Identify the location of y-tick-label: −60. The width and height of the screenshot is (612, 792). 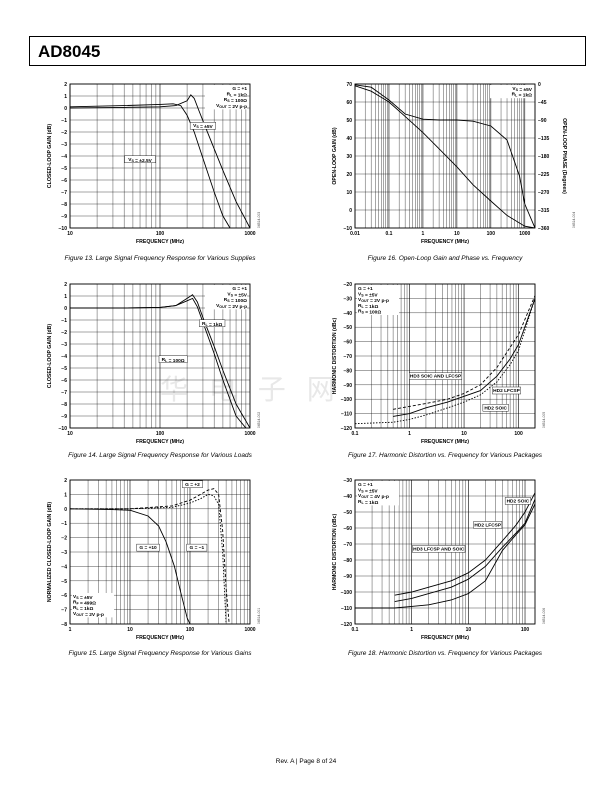
(348, 529).